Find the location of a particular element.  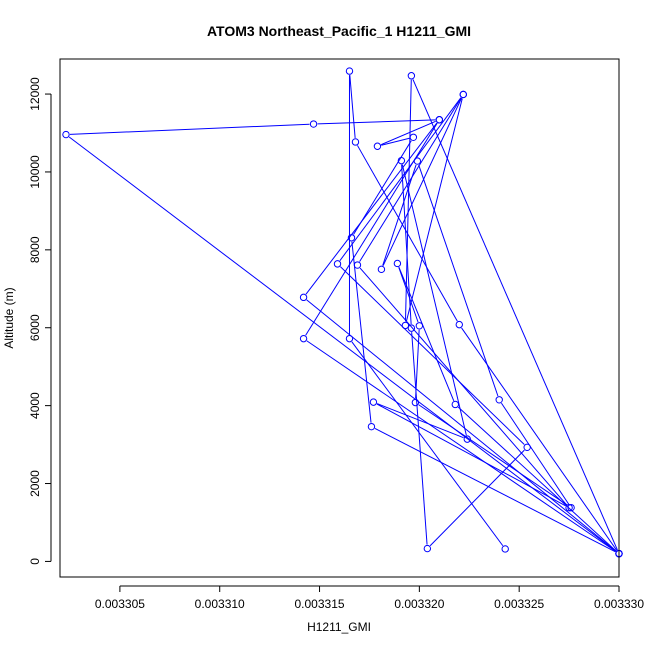

y-tick-label: 8000 is located at coordinates (35, 249).